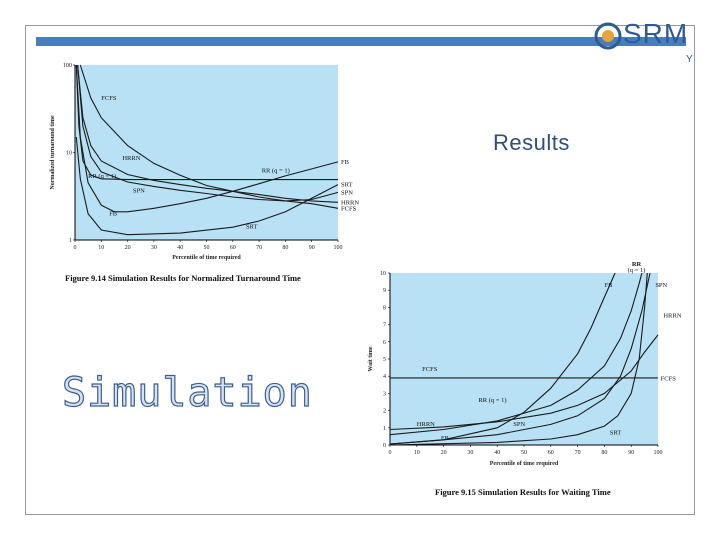  Describe the element at coordinates (390, 453) in the screenshot. I see `x-tick-label-2: 0` at that location.